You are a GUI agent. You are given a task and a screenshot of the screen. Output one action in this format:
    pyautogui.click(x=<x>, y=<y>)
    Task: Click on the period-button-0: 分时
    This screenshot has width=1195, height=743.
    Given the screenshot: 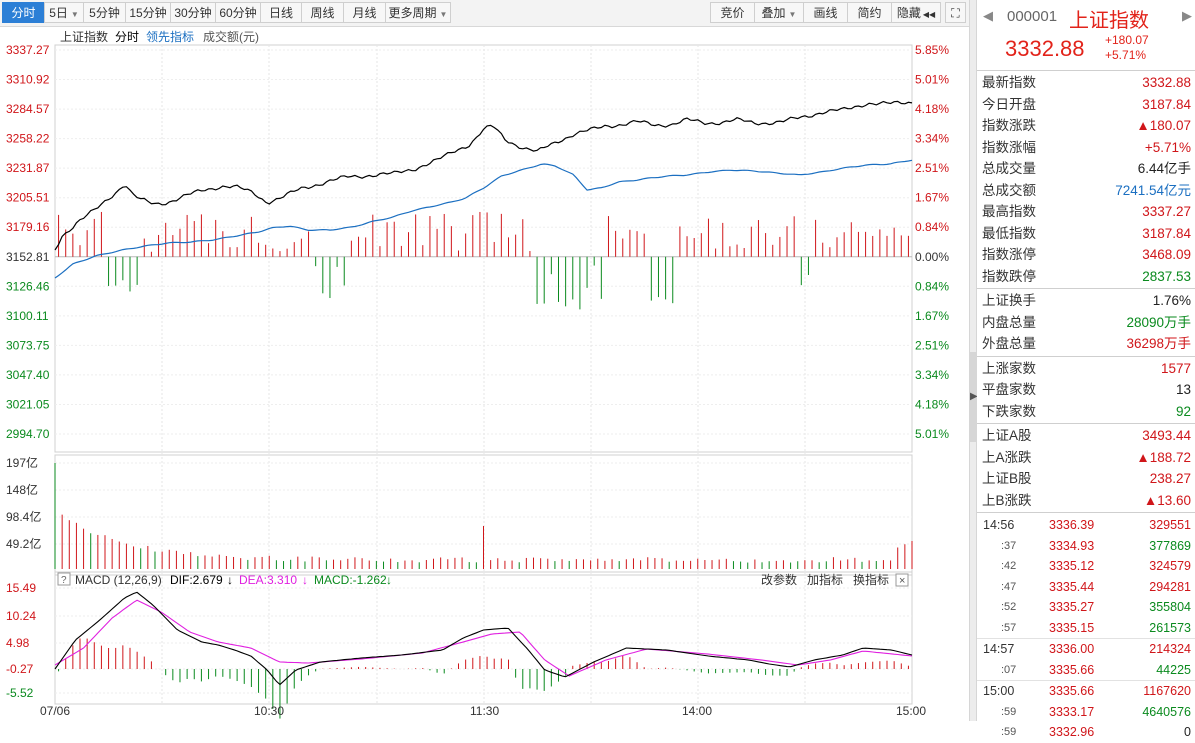 What is the action you would take?
    pyautogui.click(x=23, y=12)
    